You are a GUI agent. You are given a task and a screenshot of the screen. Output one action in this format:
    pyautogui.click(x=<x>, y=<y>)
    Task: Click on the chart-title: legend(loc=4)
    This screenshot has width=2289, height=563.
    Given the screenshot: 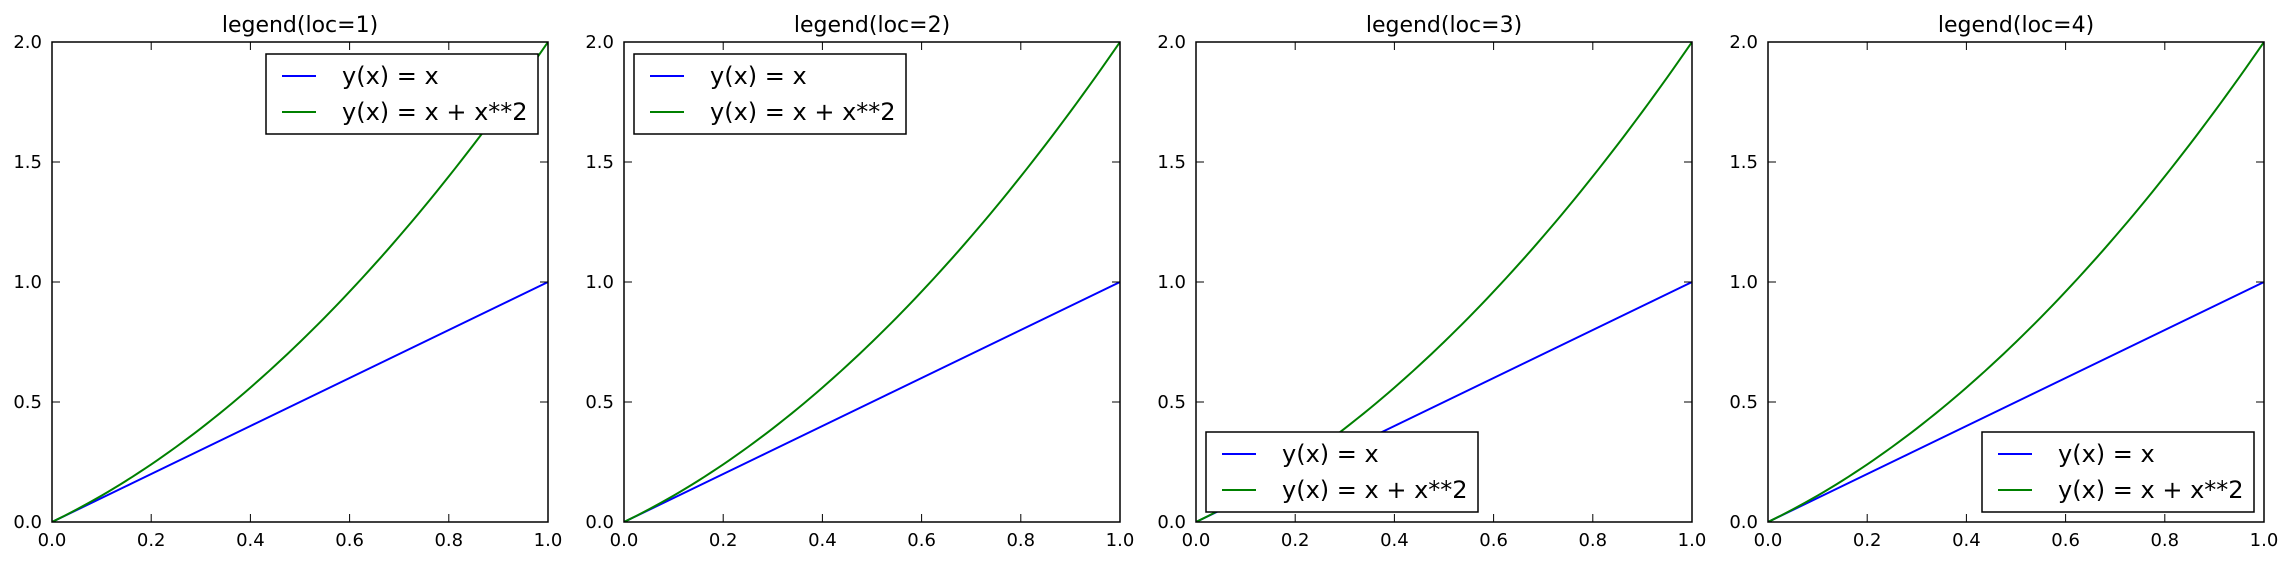 What is the action you would take?
    pyautogui.click(x=2016, y=25)
    